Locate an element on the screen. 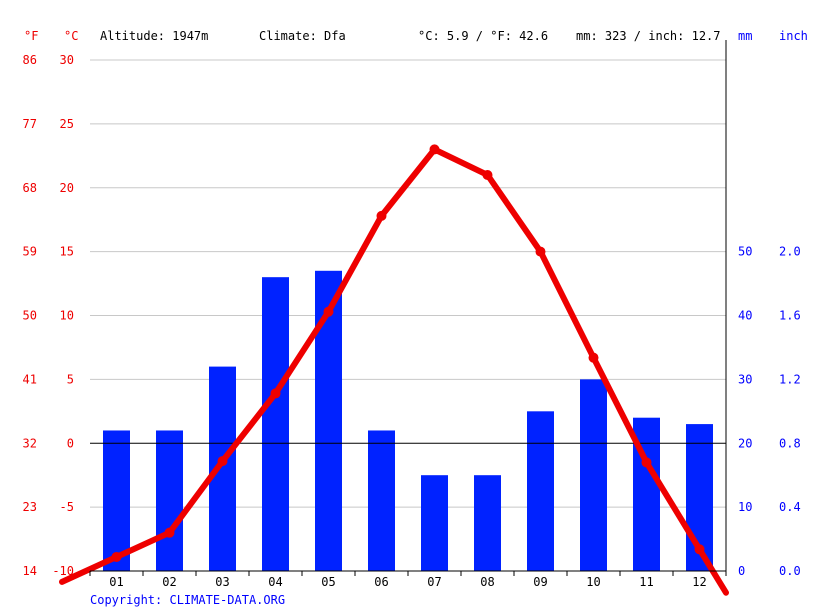 Image resolution: width=815 pixels, height=615 pixels. month-label: 02 is located at coordinates (169, 582).